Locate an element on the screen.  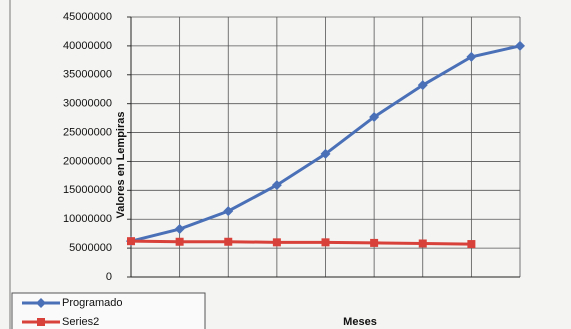
series-line is located at coordinates (301, 242).